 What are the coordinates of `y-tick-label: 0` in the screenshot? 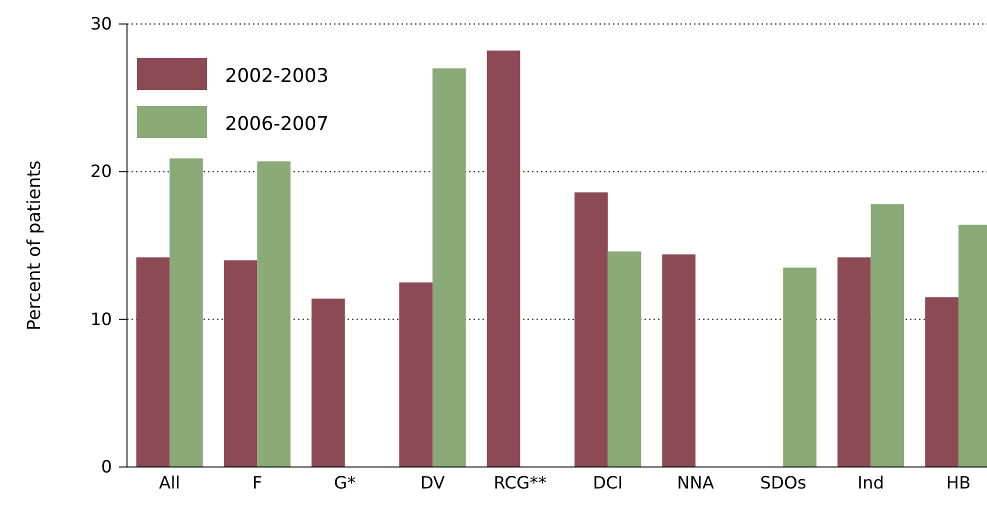 It's located at (106, 467).